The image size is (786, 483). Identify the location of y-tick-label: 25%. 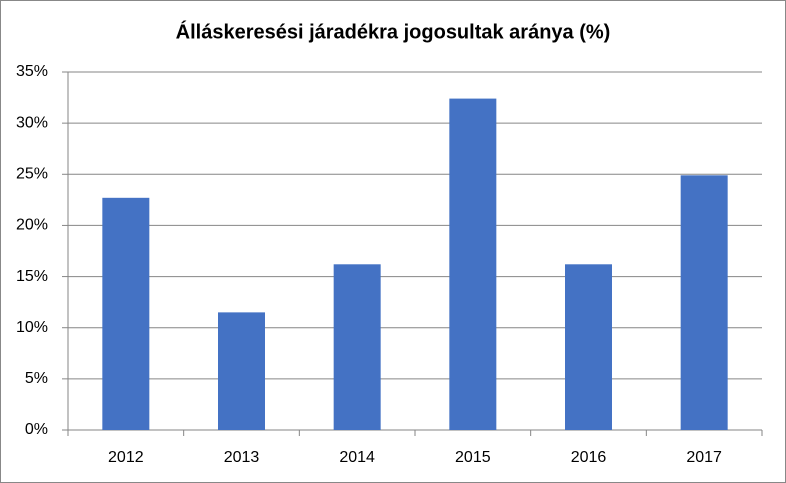
(32, 174).